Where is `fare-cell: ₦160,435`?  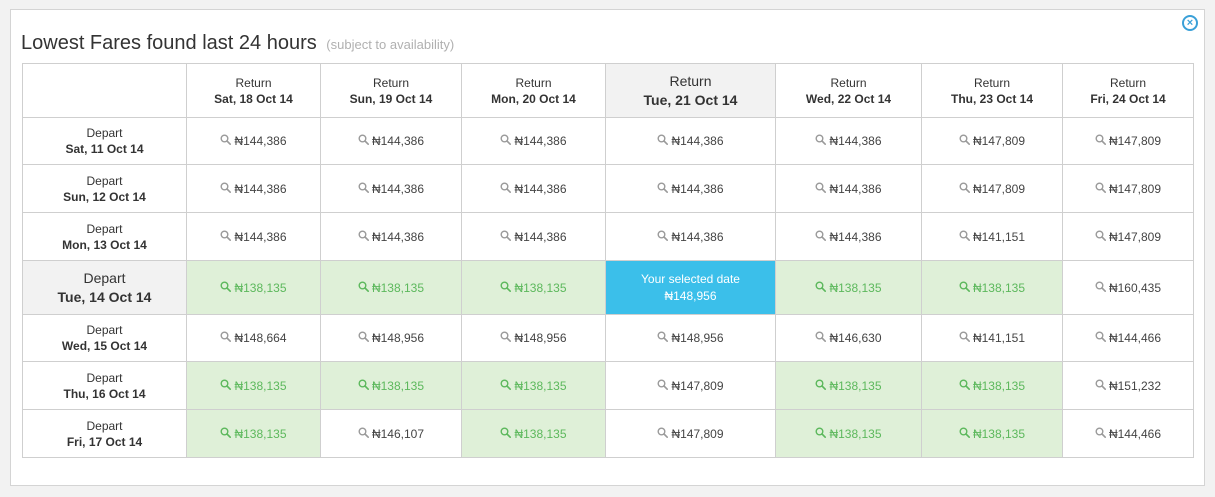 fare-cell: ₦160,435 is located at coordinates (1128, 287).